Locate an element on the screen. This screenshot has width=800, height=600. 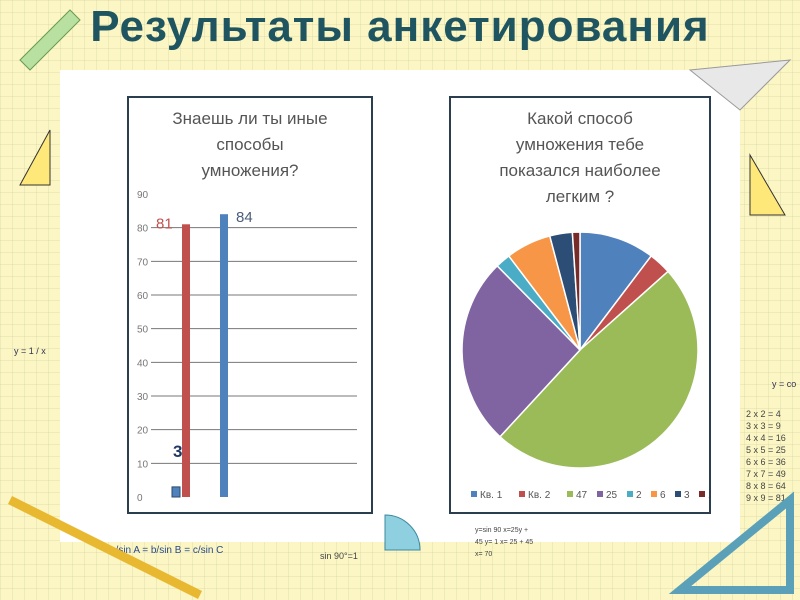
legend-label: Кв. 2 is located at coordinates (539, 495).